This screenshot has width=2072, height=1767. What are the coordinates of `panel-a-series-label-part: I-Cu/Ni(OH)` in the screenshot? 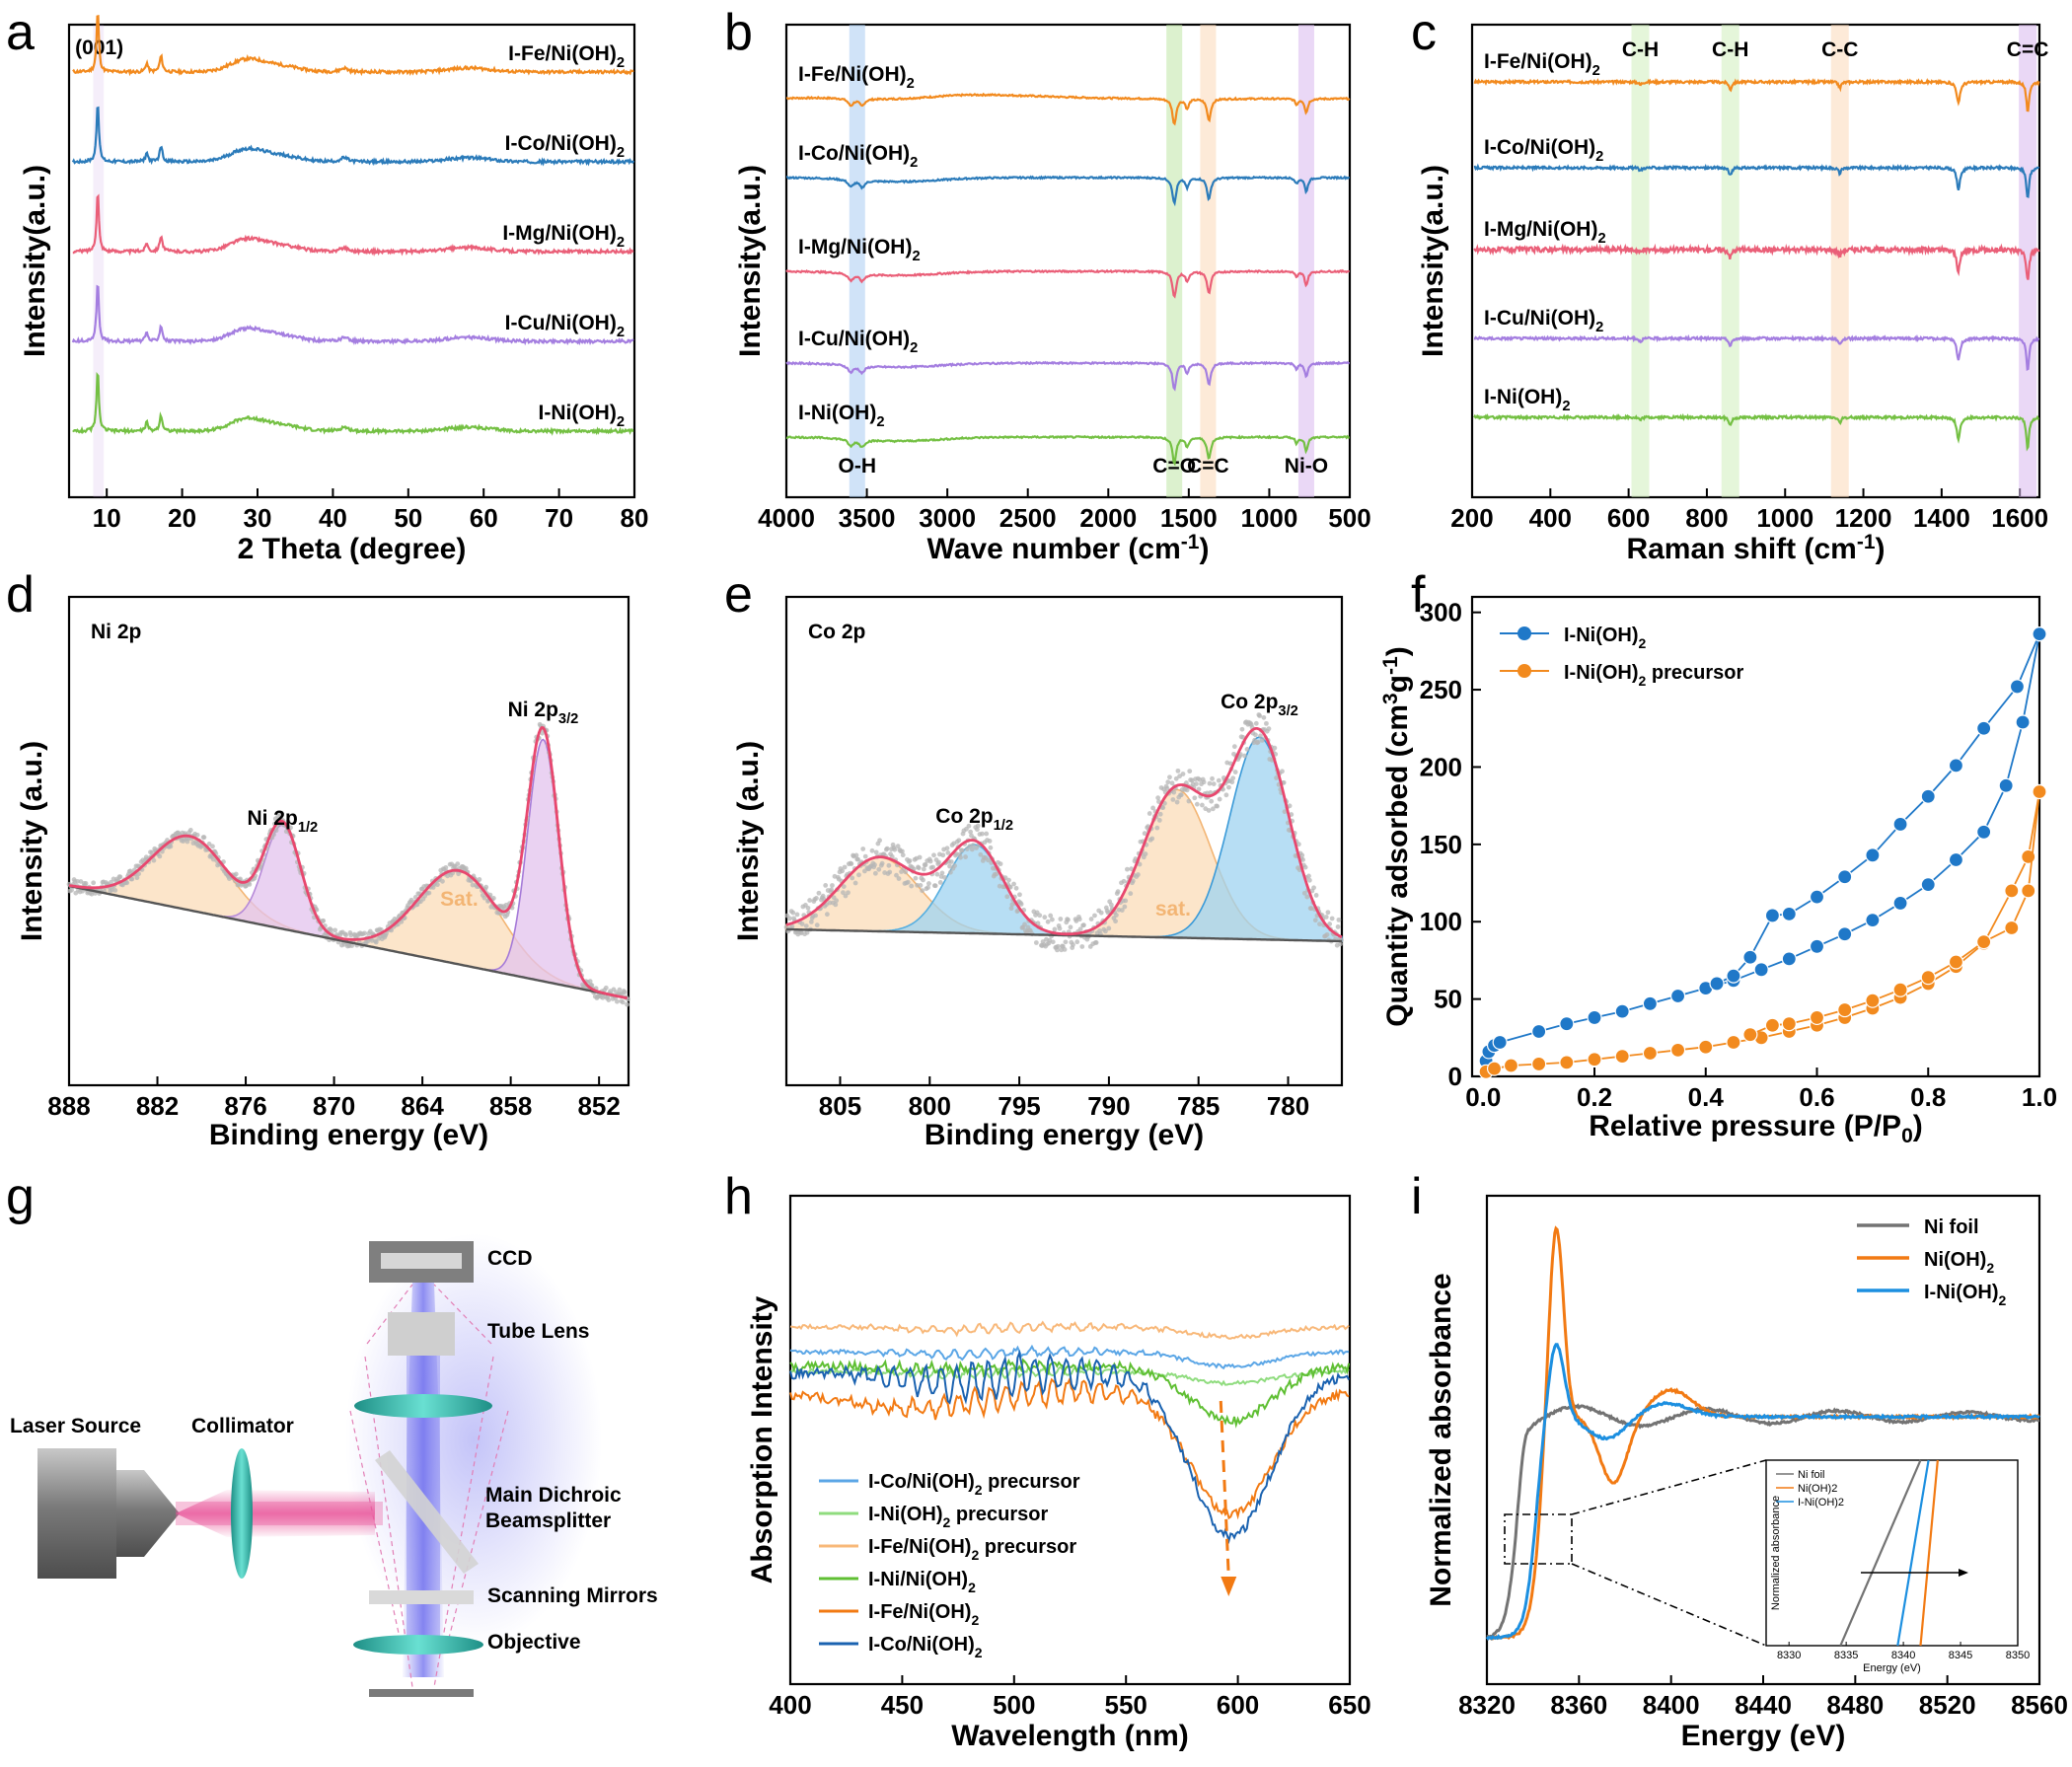 It's located at (561, 323).